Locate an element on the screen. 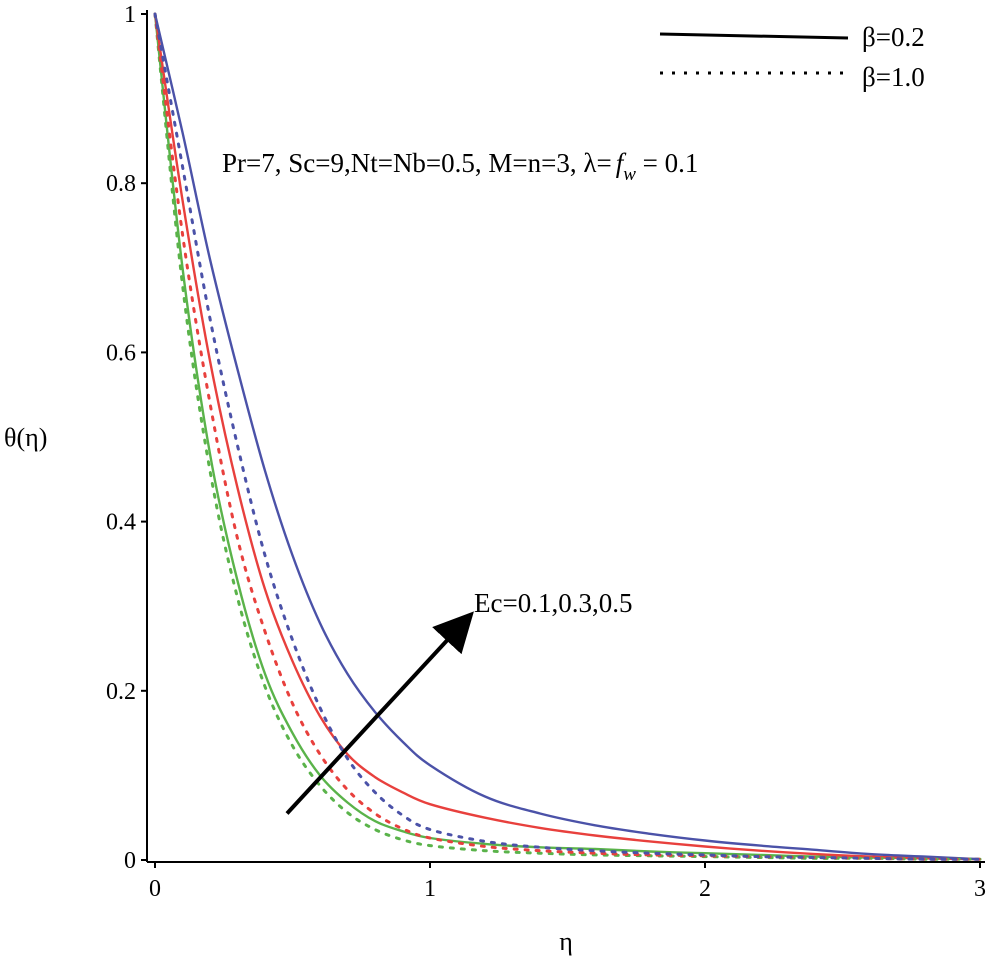 The image size is (995, 964). x-axis-label: η is located at coordinates (566, 941).